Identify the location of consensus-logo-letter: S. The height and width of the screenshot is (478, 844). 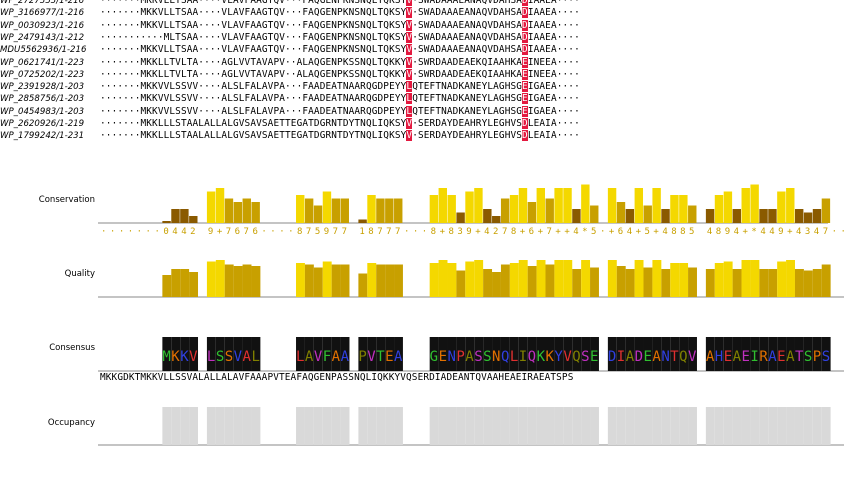
(478, 357).